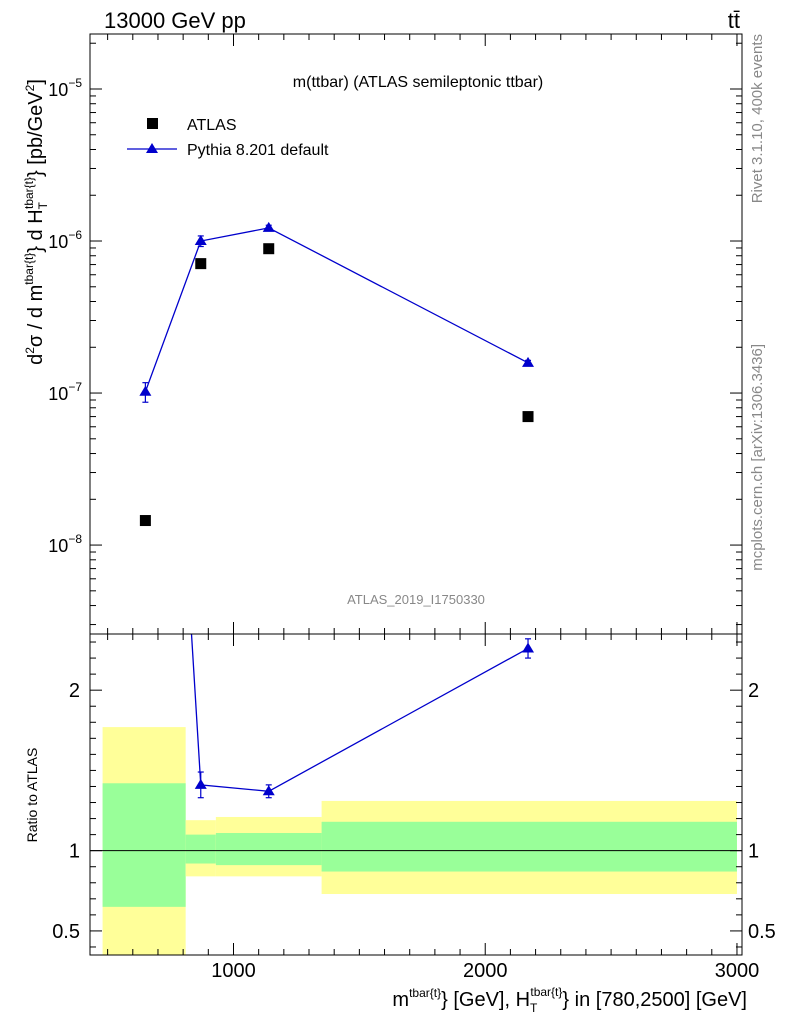 The width and height of the screenshot is (786, 1024). I want to click on plot-title: m(ttbar) (ATLAS semileptonic ttbar), so click(418, 82).